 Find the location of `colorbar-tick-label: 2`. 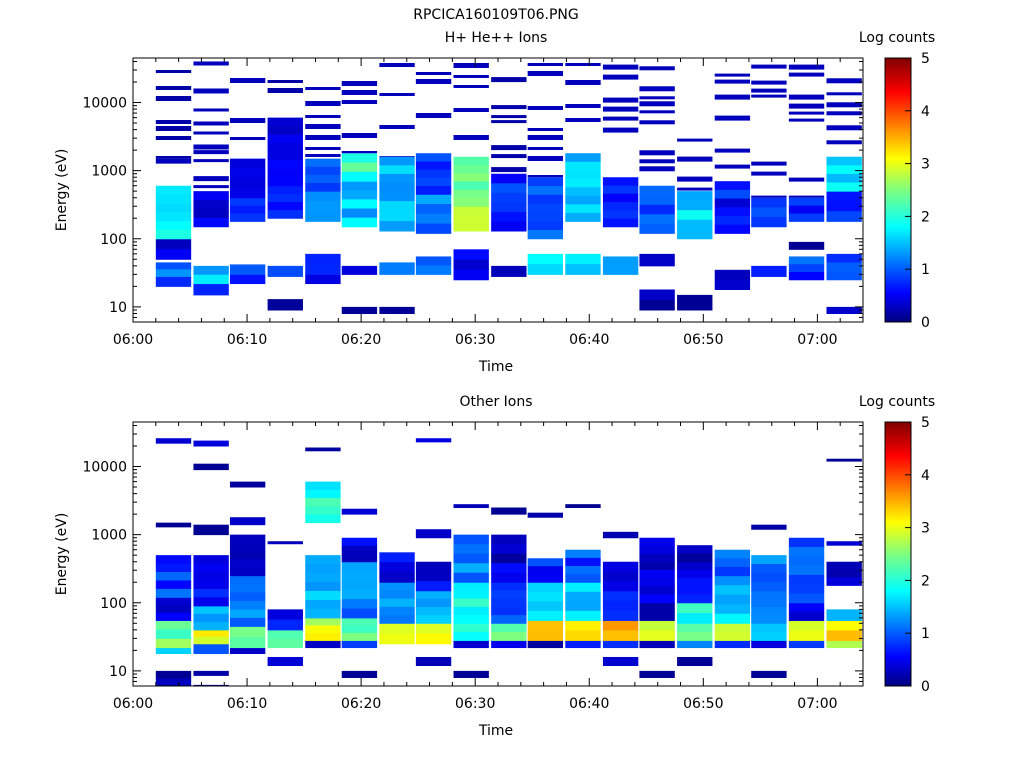

colorbar-tick-label: 2 is located at coordinates (925, 217).